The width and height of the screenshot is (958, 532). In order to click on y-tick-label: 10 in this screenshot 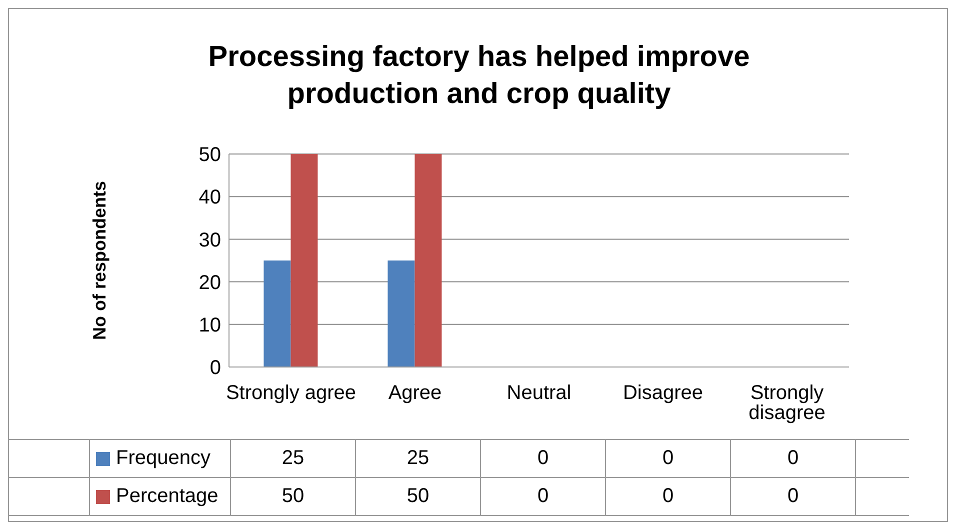, I will do `click(209, 325)`.